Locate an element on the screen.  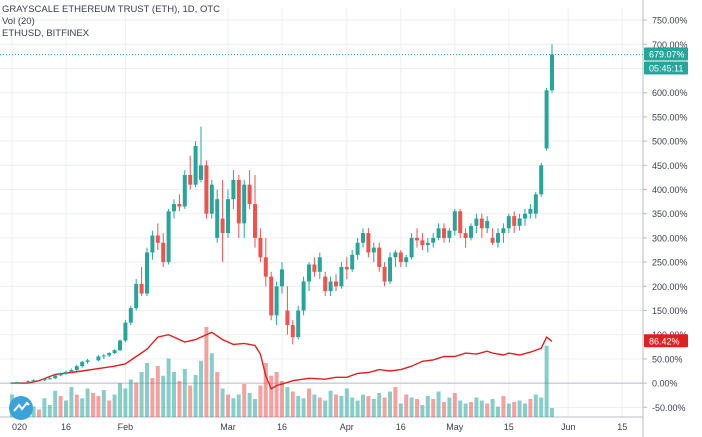
y-tick-label: -50.00% is located at coordinates (669, 408).